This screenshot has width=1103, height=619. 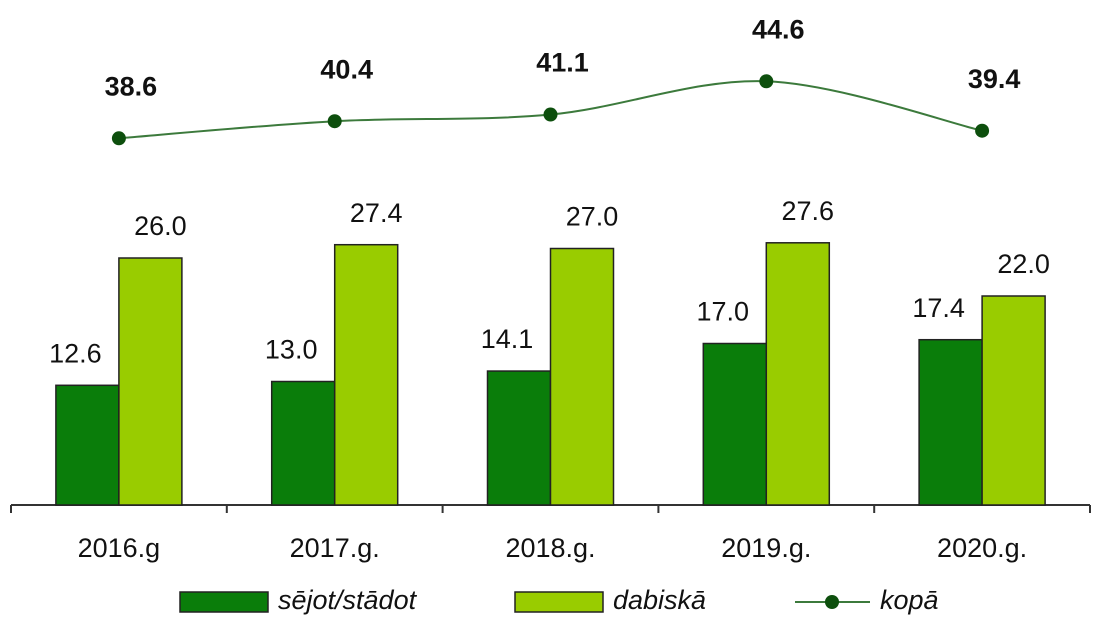 What do you see at coordinates (376, 213) in the screenshot?
I see `data-label: 27.4` at bounding box center [376, 213].